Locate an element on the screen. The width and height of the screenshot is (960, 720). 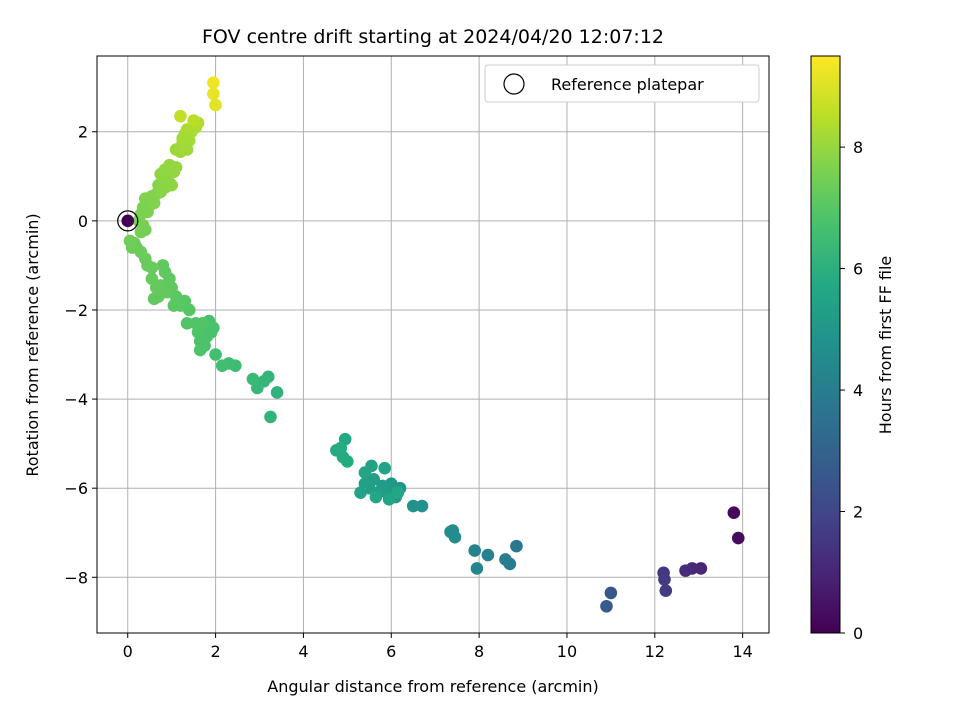
x-tick-label: 2 is located at coordinates (215, 651).